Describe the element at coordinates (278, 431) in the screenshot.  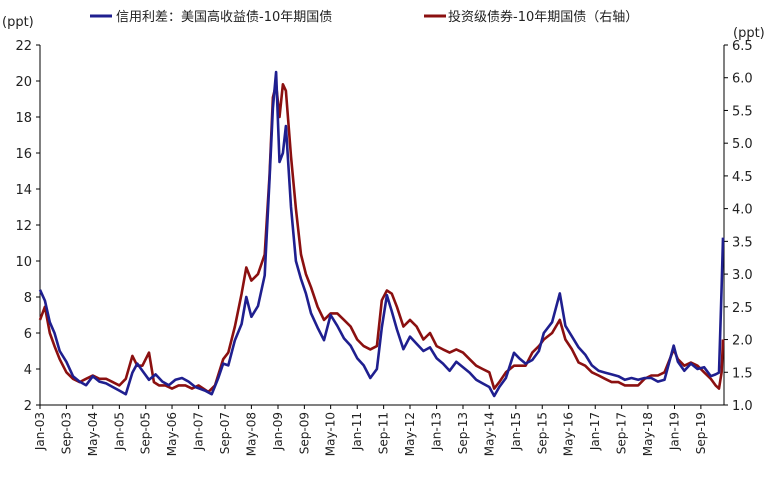
I see `x-tick-label: Jan-09` at that location.